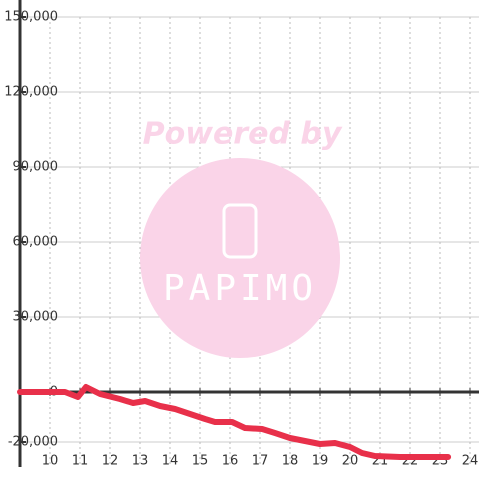 This screenshot has height=484, width=480. What do you see at coordinates (234, 422) in the screenshot?
I see `data-line` at bounding box center [234, 422].